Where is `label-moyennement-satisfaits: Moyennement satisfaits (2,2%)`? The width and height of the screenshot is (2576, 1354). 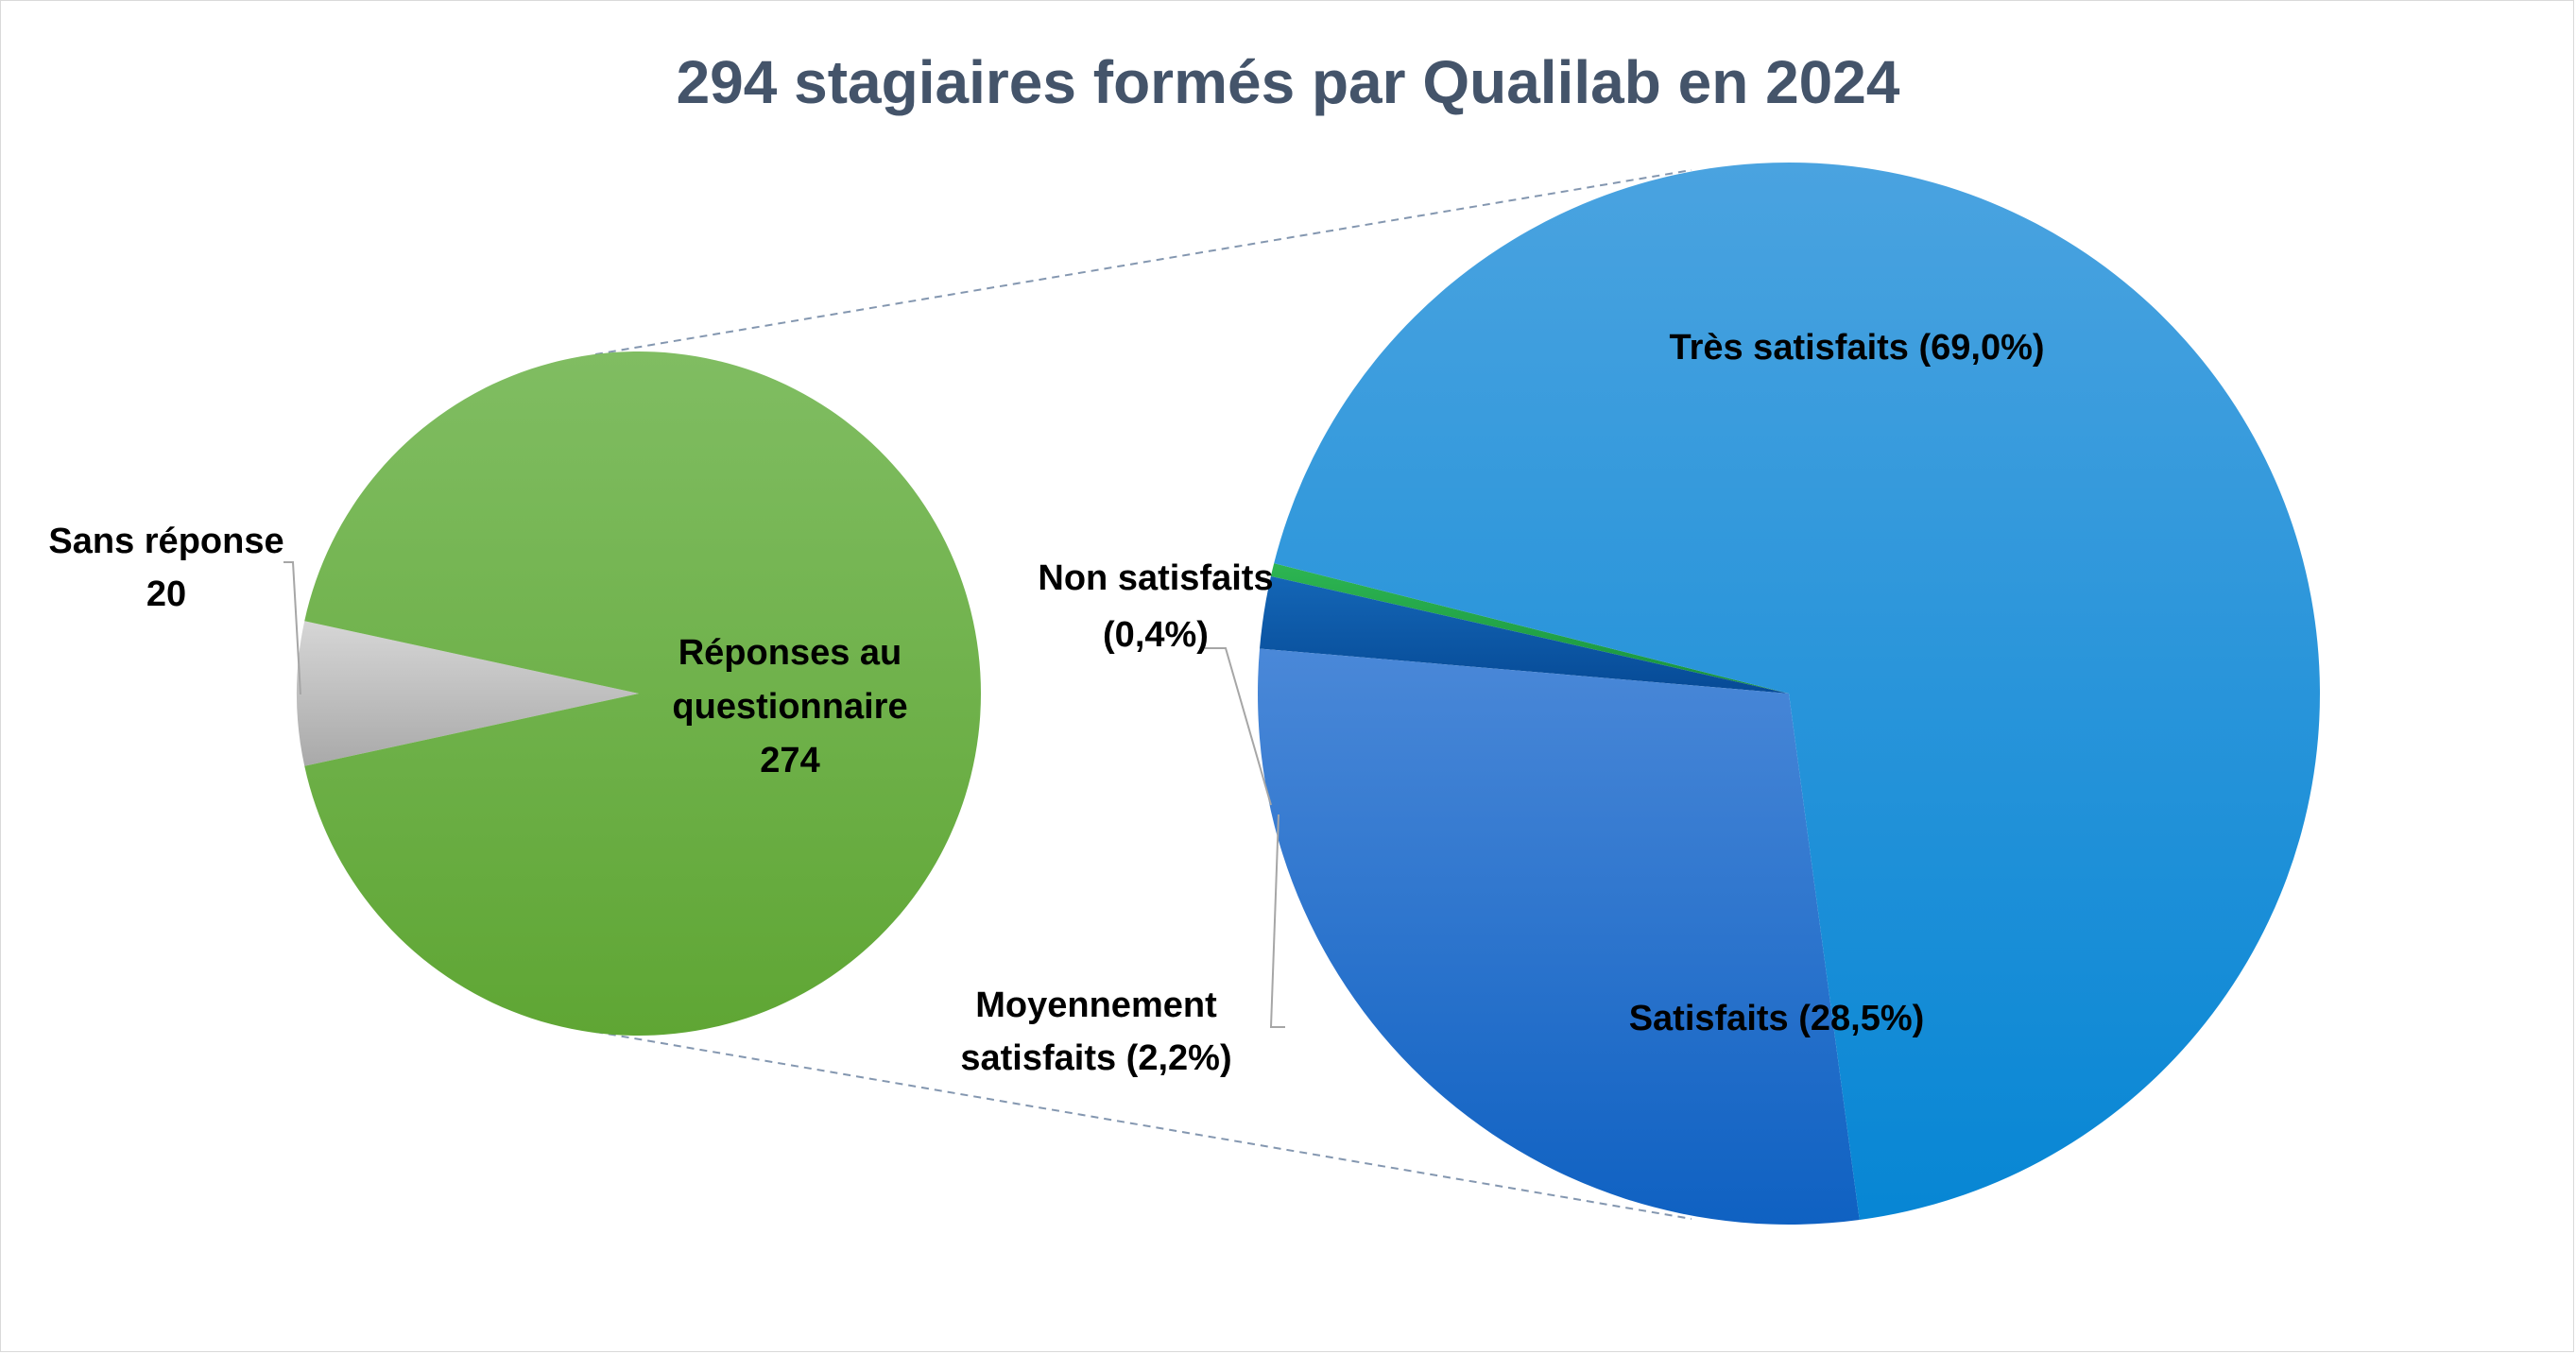 label-moyennement-satisfaits: Moyennement satisfaits (2,2%) is located at coordinates (1095, 1032).